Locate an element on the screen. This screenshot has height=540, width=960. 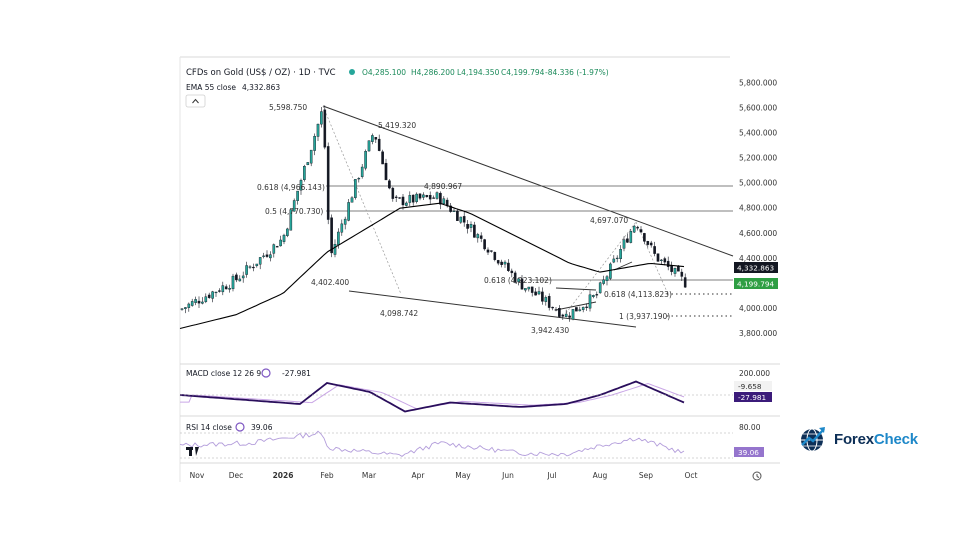
time-tick-label: Jun is located at coordinates (507, 475).